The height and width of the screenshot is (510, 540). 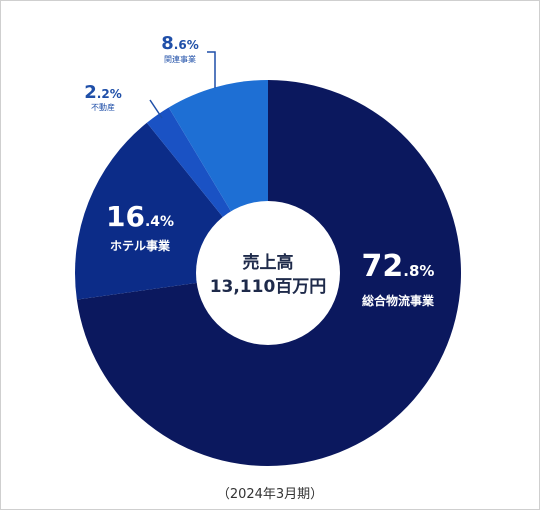 I want to click on slice-name-hotel: ホテル事業, so click(x=140, y=245).